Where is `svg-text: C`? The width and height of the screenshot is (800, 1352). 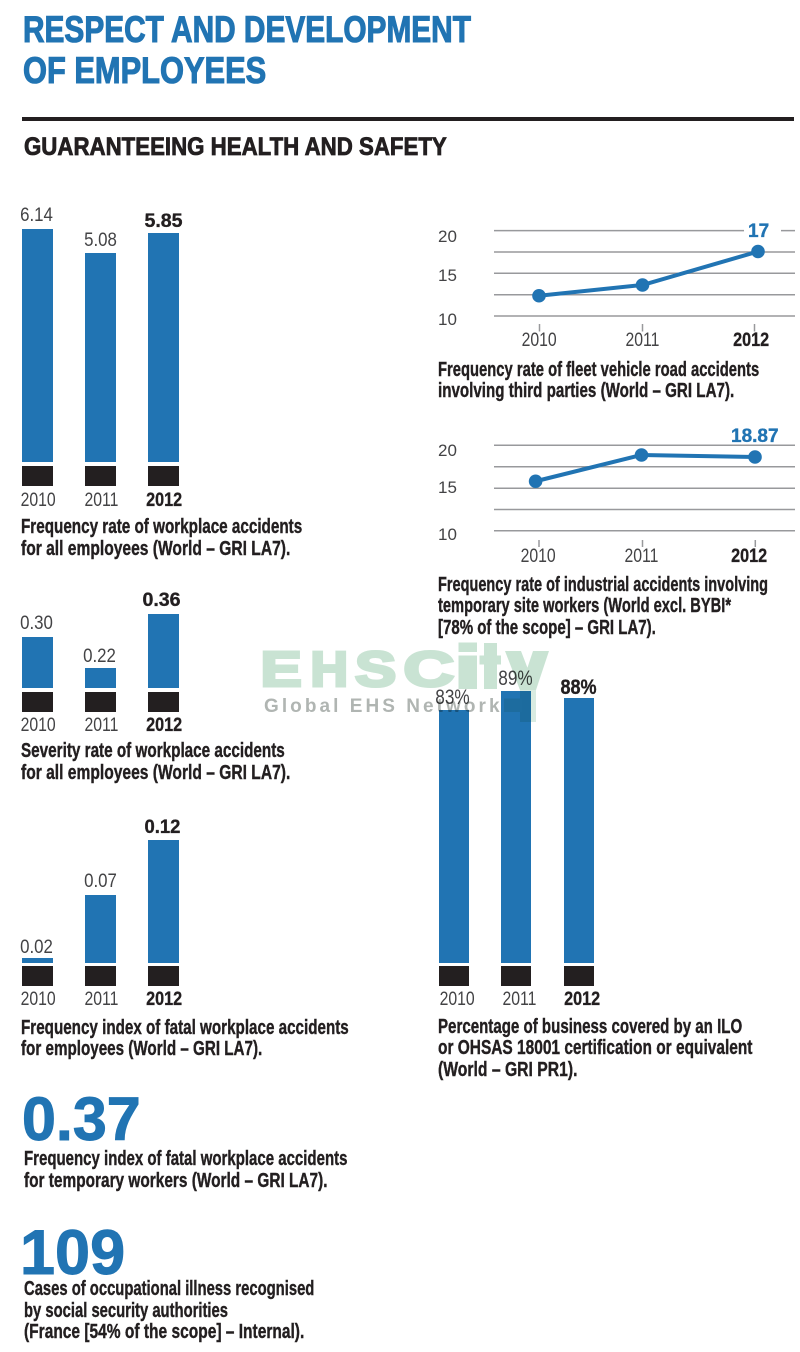
svg-text: C is located at coordinates (429, 668).